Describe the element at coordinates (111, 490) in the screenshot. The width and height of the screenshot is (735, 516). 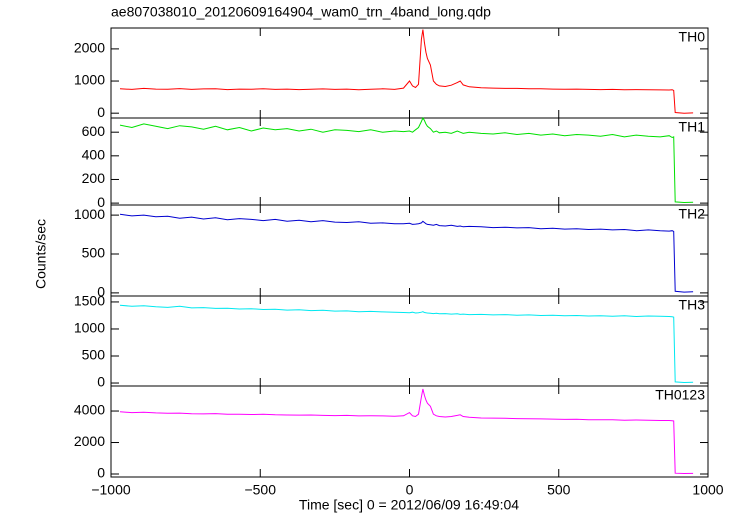
I see `x-tick-label: −1000` at that location.